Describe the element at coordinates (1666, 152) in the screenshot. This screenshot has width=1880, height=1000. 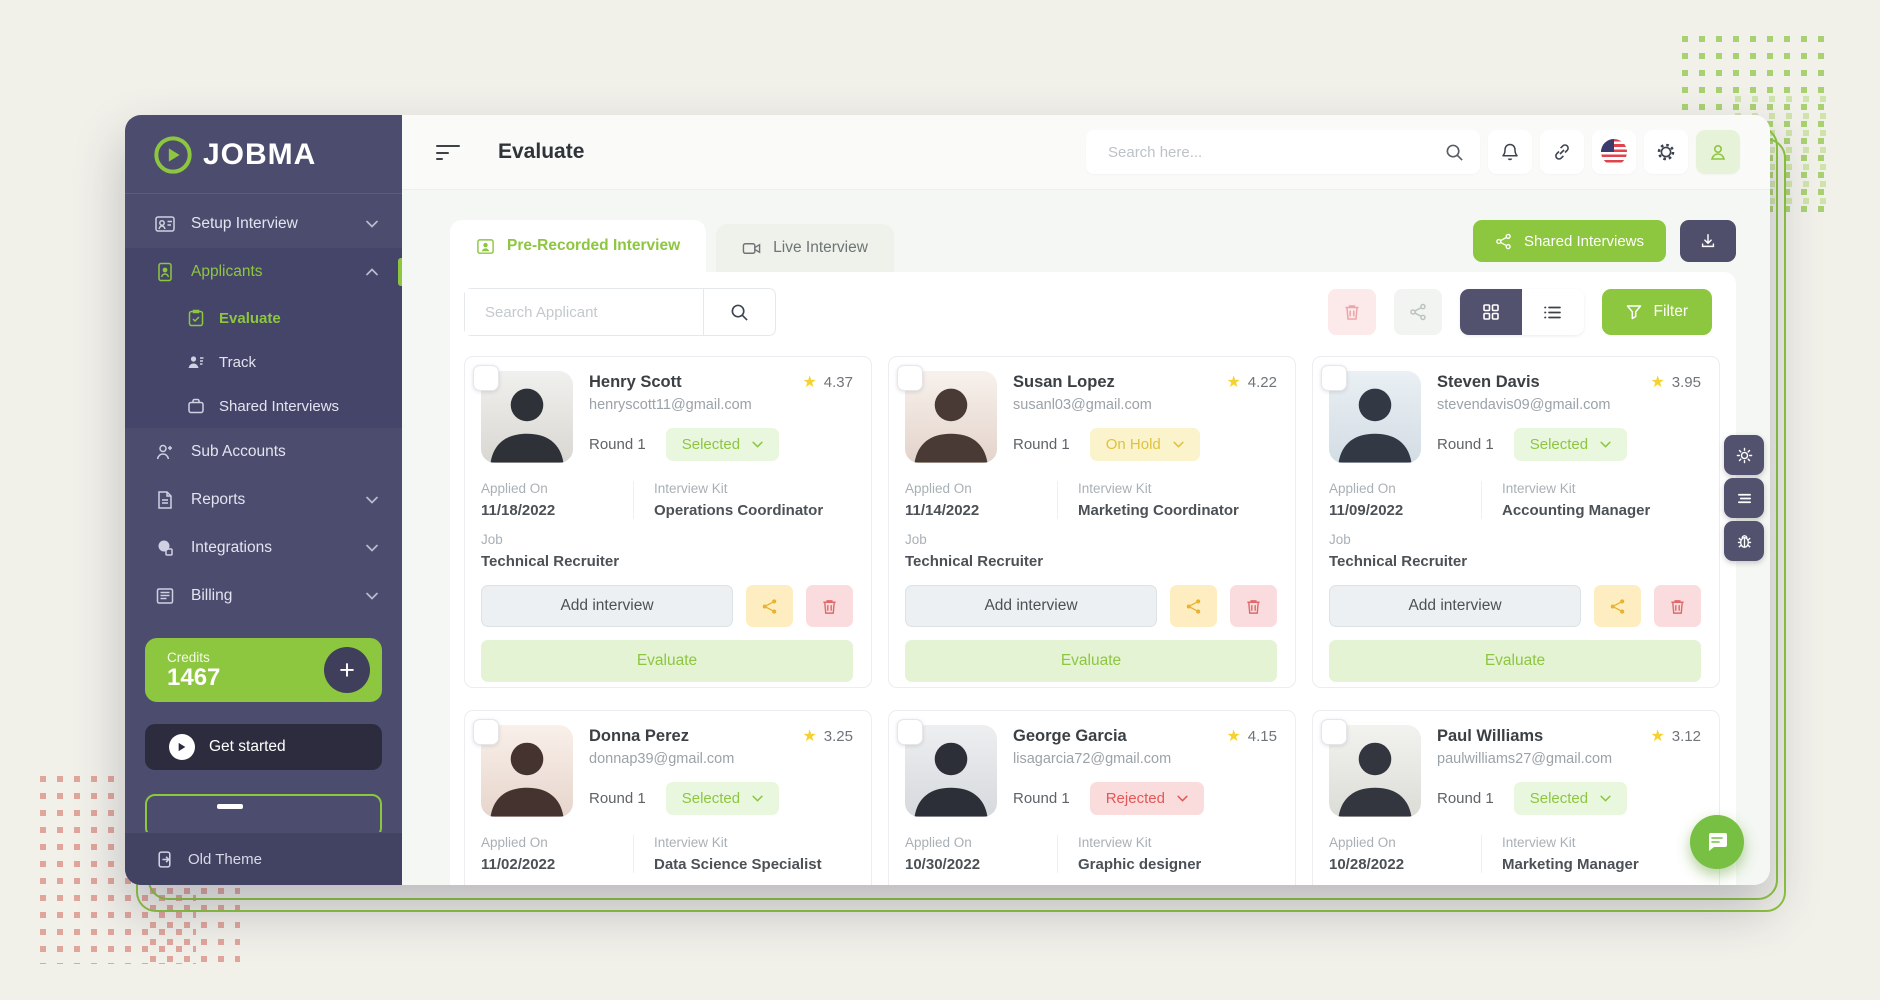
I see `settings-button` at that location.